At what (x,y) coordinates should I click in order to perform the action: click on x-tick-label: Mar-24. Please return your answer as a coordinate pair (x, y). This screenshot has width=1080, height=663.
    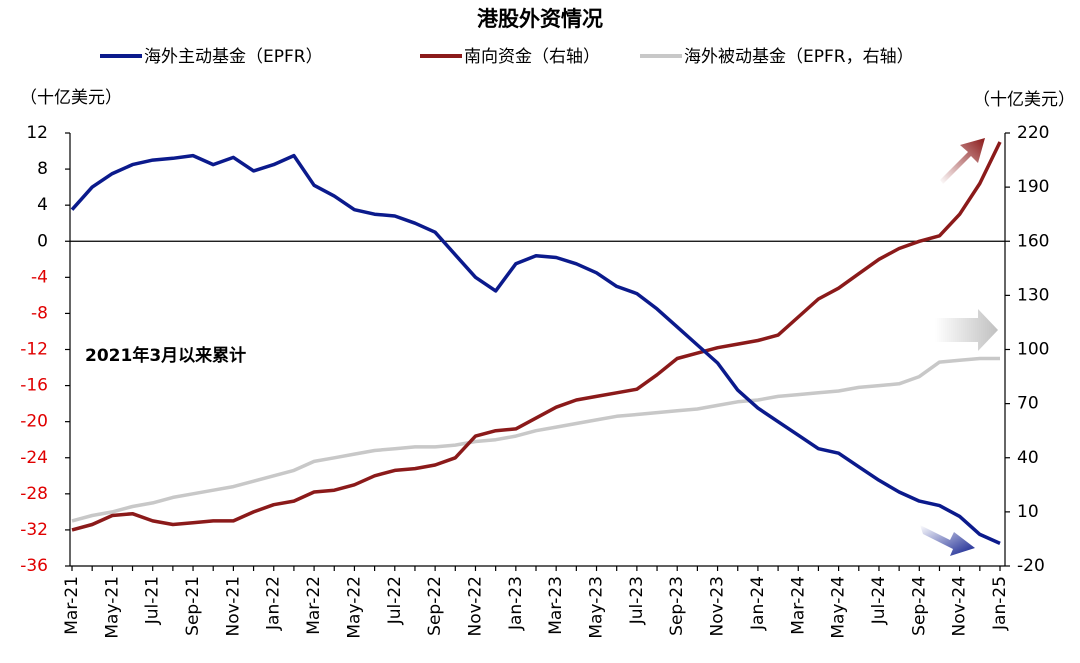
    Looking at the image, I should click on (798, 605).